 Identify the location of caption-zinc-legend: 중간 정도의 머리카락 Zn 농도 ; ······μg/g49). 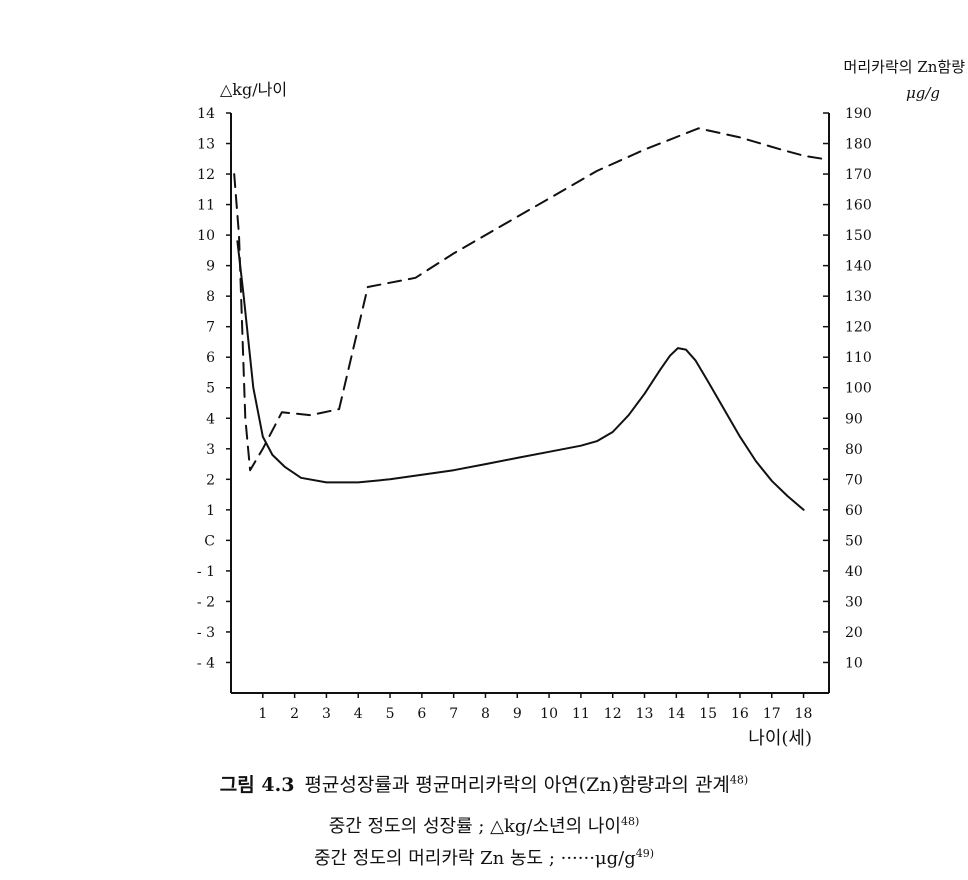
(484, 857).